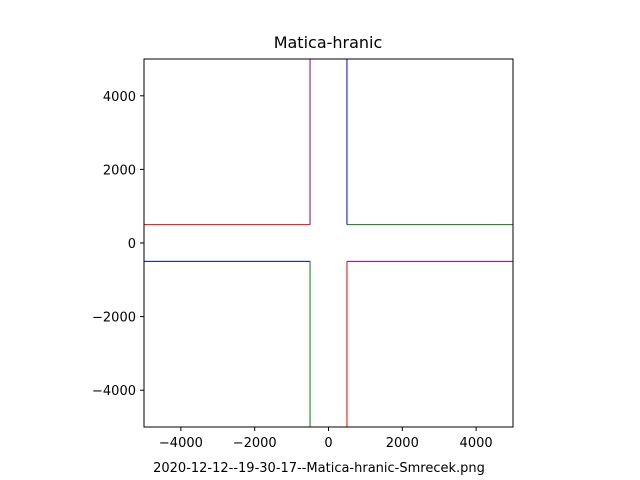 The image size is (640, 480). What do you see at coordinates (255, 443) in the screenshot?
I see `x-tick-label: −2000` at bounding box center [255, 443].